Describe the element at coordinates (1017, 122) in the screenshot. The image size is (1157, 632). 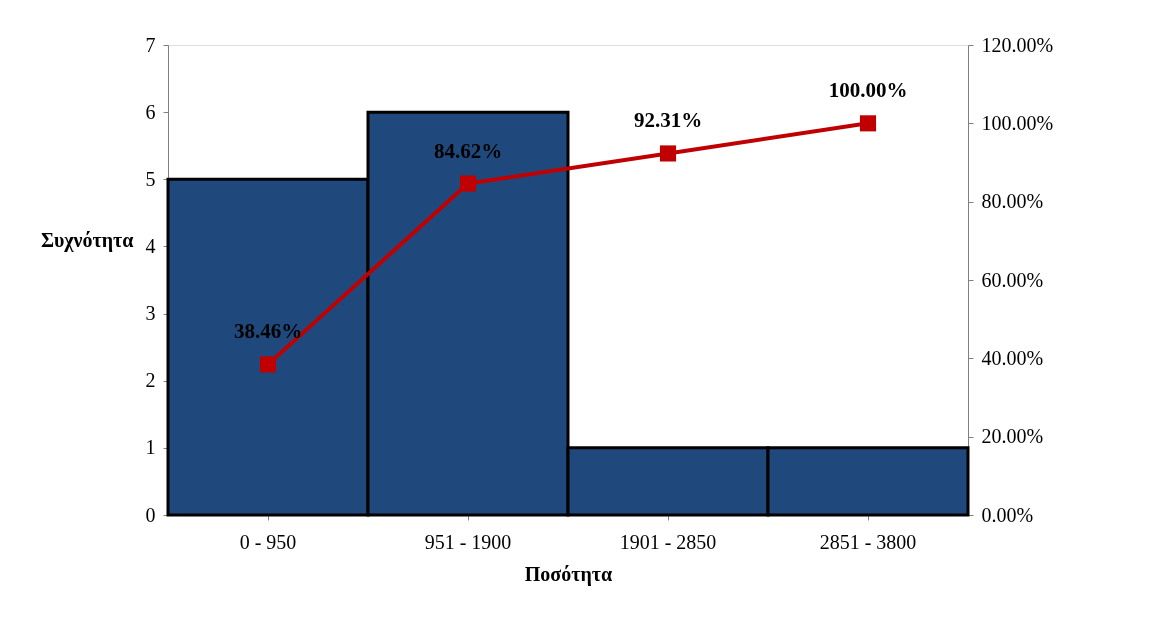
I see `y2-tick-label: 100.00%` at that location.